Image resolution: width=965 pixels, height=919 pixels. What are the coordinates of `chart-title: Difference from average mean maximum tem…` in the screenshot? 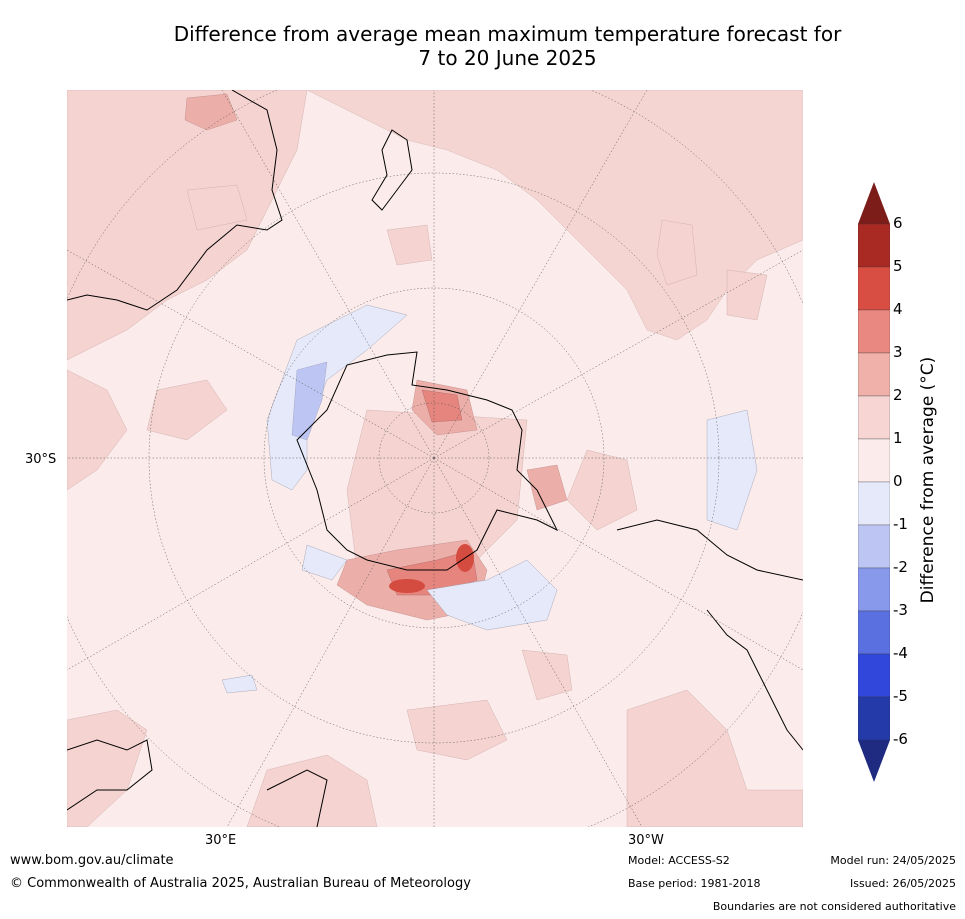 It's located at (482, 46).